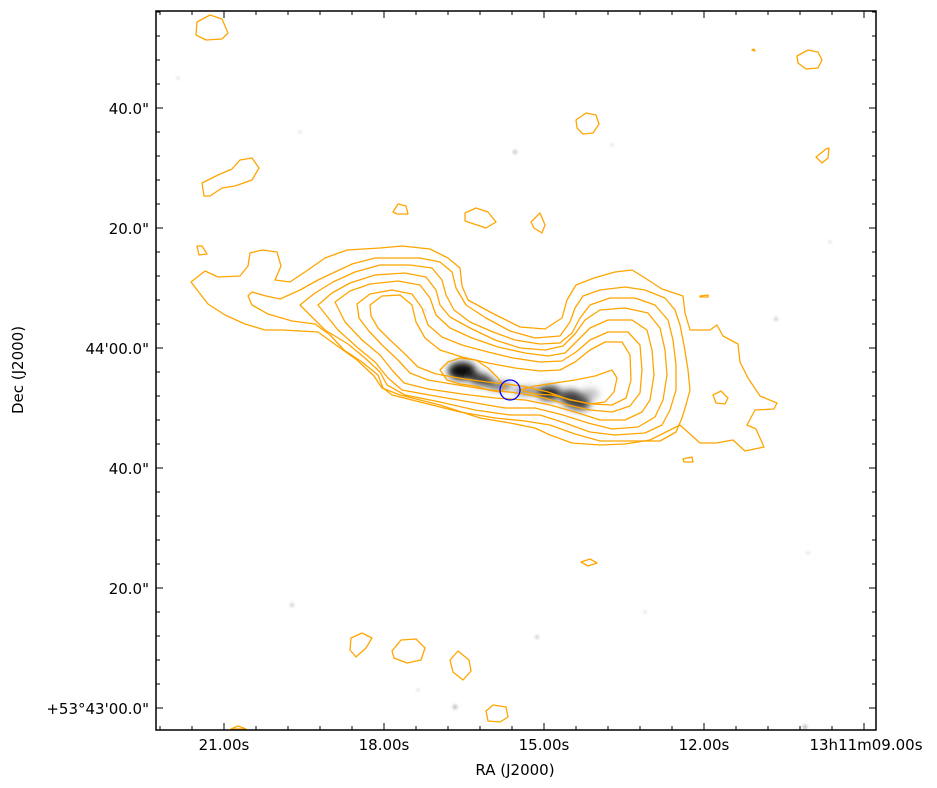 Image resolution: width=937 pixels, height=788 pixels. What do you see at coordinates (568, 387) in the screenshot?
I see `contour-inner-right` at bounding box center [568, 387].